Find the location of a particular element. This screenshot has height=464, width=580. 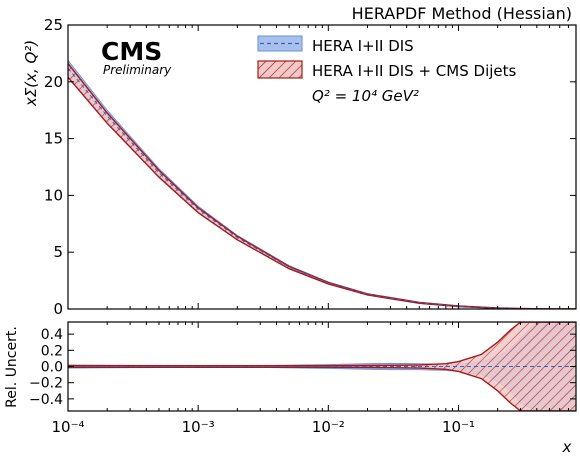

x-tick-label: 10⁻¹ is located at coordinates (458, 427).